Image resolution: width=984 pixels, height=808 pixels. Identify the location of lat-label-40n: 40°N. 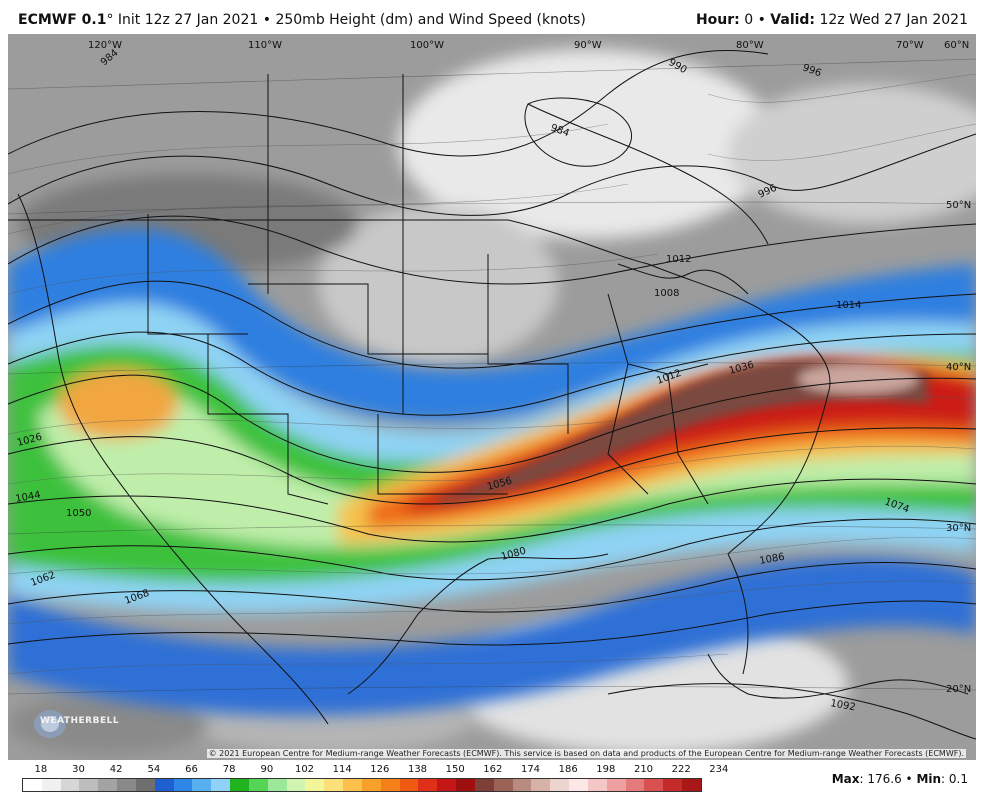
(958, 367).